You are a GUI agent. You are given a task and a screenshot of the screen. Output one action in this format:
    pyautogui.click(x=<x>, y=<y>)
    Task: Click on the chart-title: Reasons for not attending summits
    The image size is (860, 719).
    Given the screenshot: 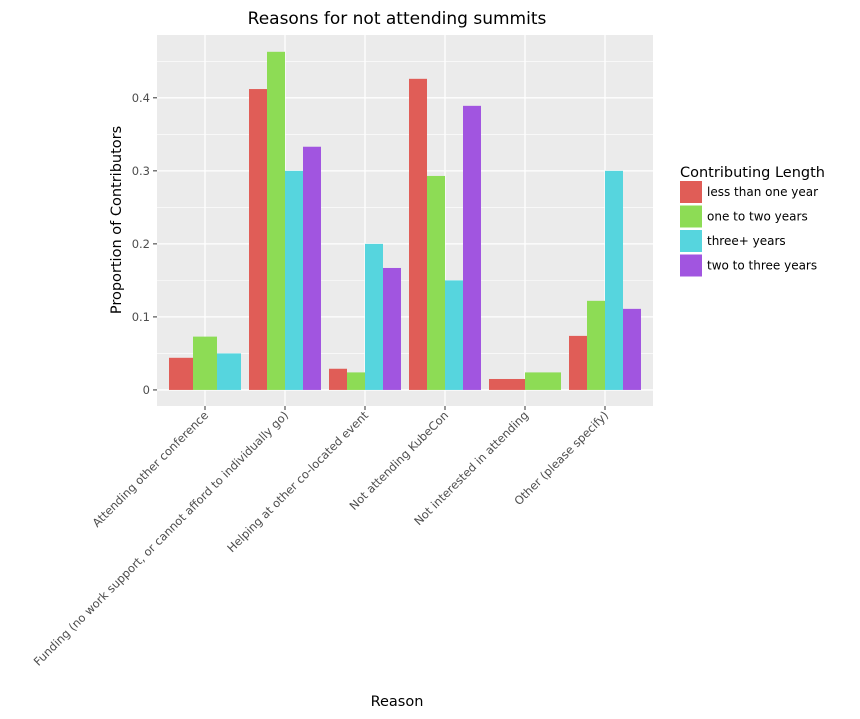 What is the action you would take?
    pyautogui.click(x=397, y=19)
    